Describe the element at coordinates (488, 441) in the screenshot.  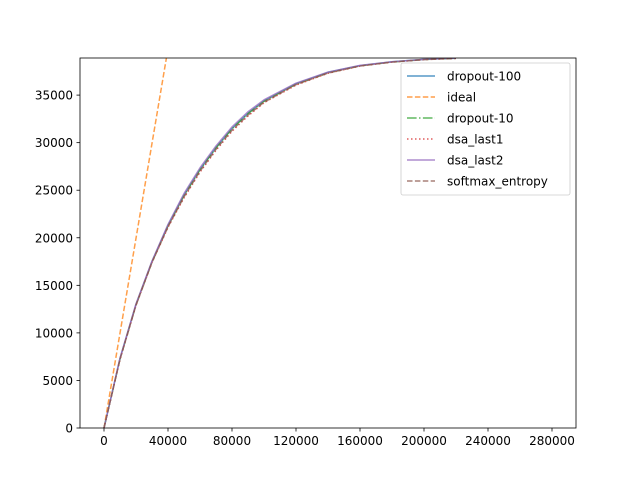
I see `x-tick-label: 240000` at that location.